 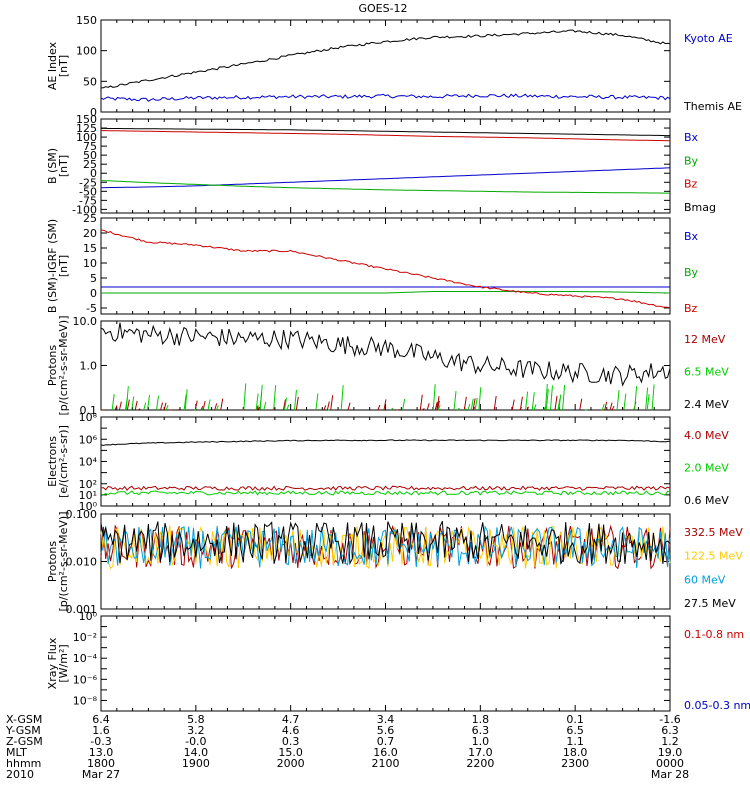 What do you see at coordinates (88, 417) in the screenshot?
I see `y-tick-label: 10⁸` at bounding box center [88, 417].